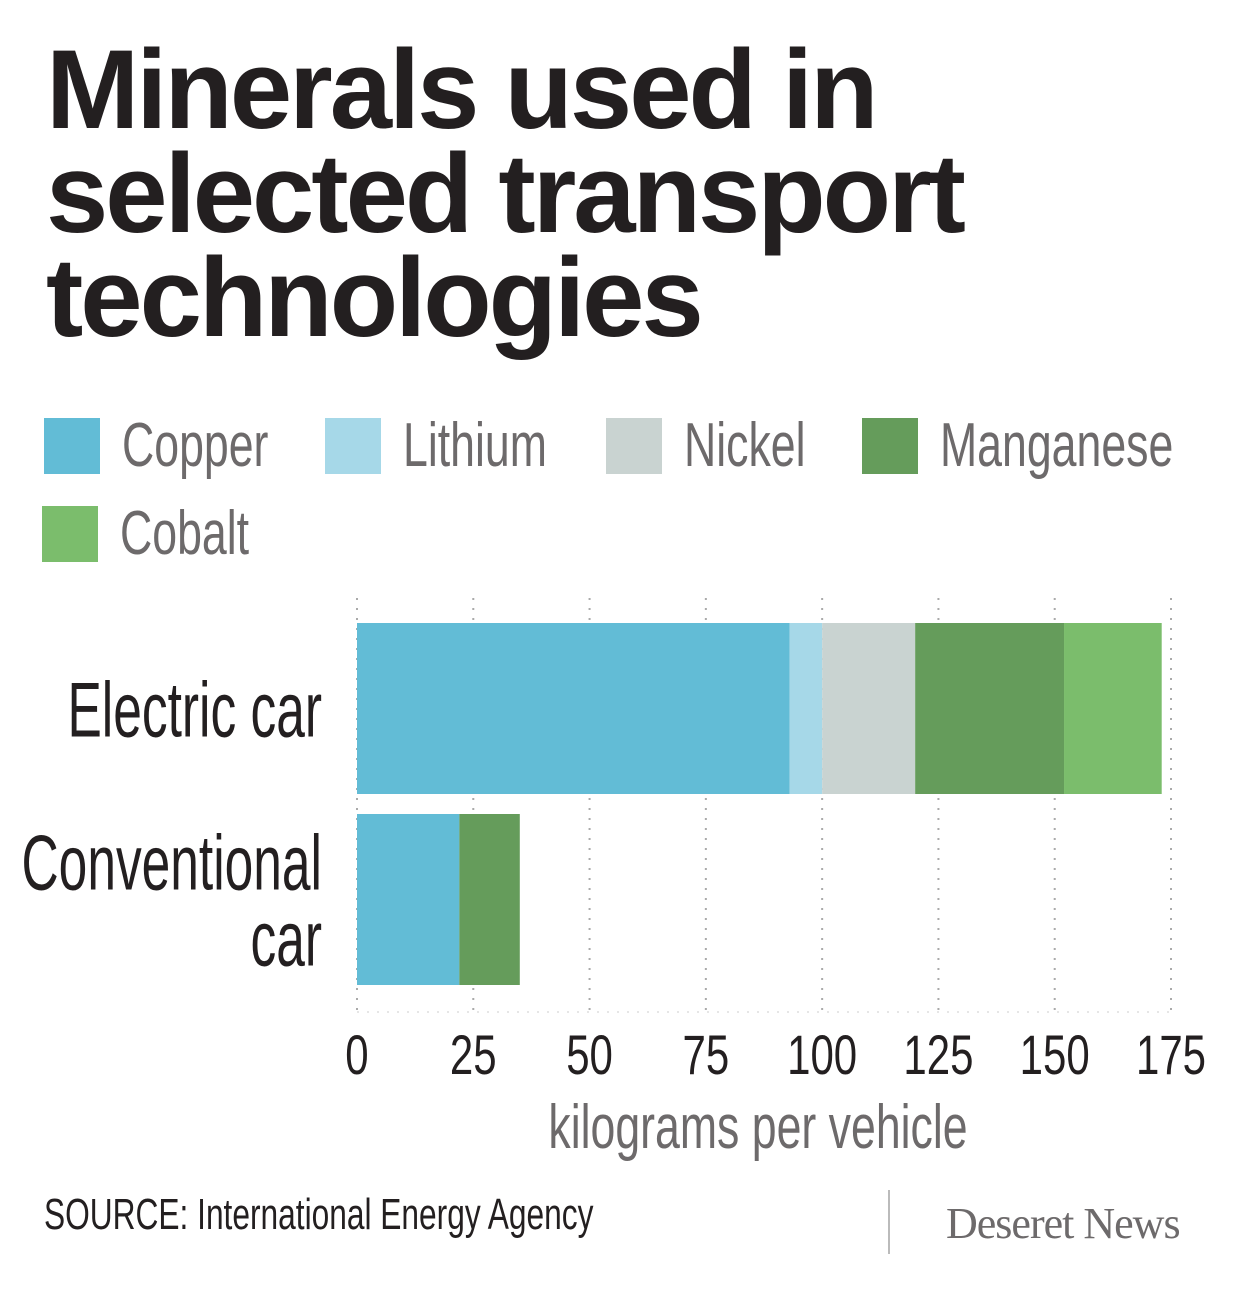 Image resolution: width=1251 pixels, height=1289 pixels. Describe the element at coordinates (745, 445) in the screenshot. I see `legend-label: Nickel` at that location.